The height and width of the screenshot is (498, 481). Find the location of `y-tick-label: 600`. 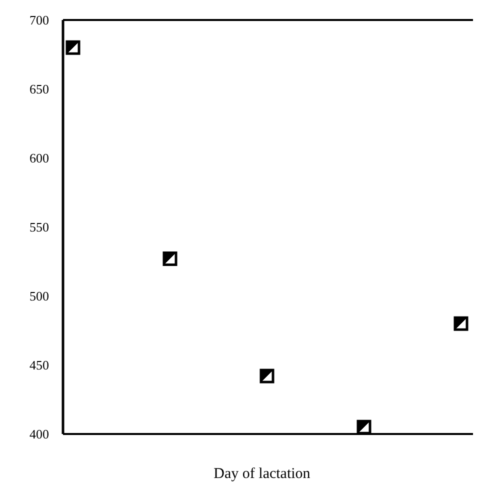

y-tick-label: 600 is located at coordinates (39, 158).